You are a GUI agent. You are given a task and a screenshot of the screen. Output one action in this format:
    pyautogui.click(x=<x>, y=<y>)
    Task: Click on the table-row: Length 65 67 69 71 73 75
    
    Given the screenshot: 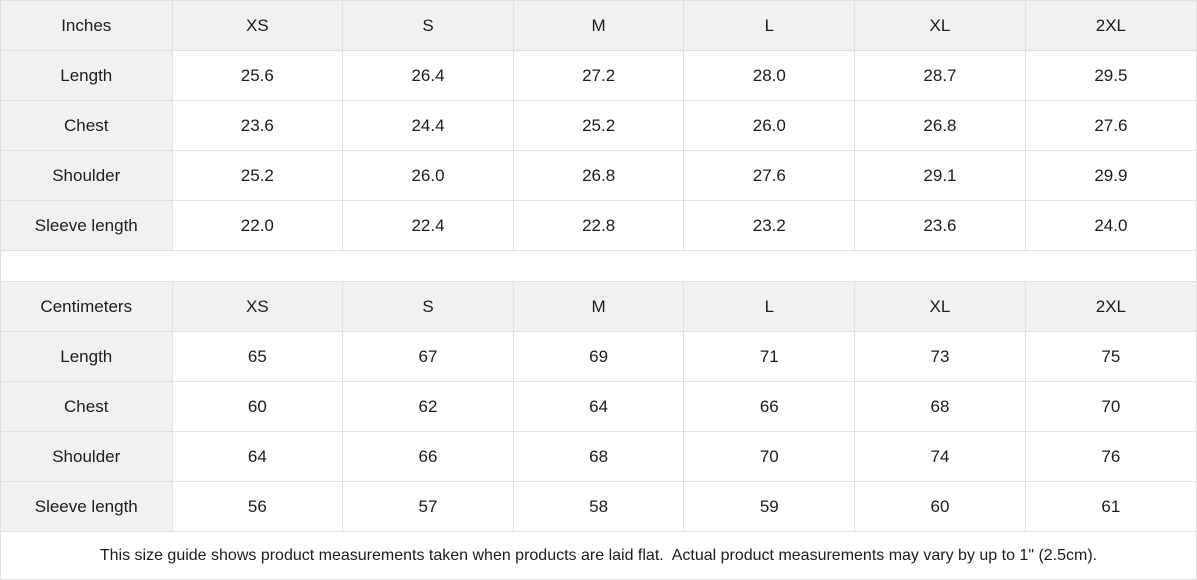 What is the action you would take?
    pyautogui.click(x=598, y=356)
    